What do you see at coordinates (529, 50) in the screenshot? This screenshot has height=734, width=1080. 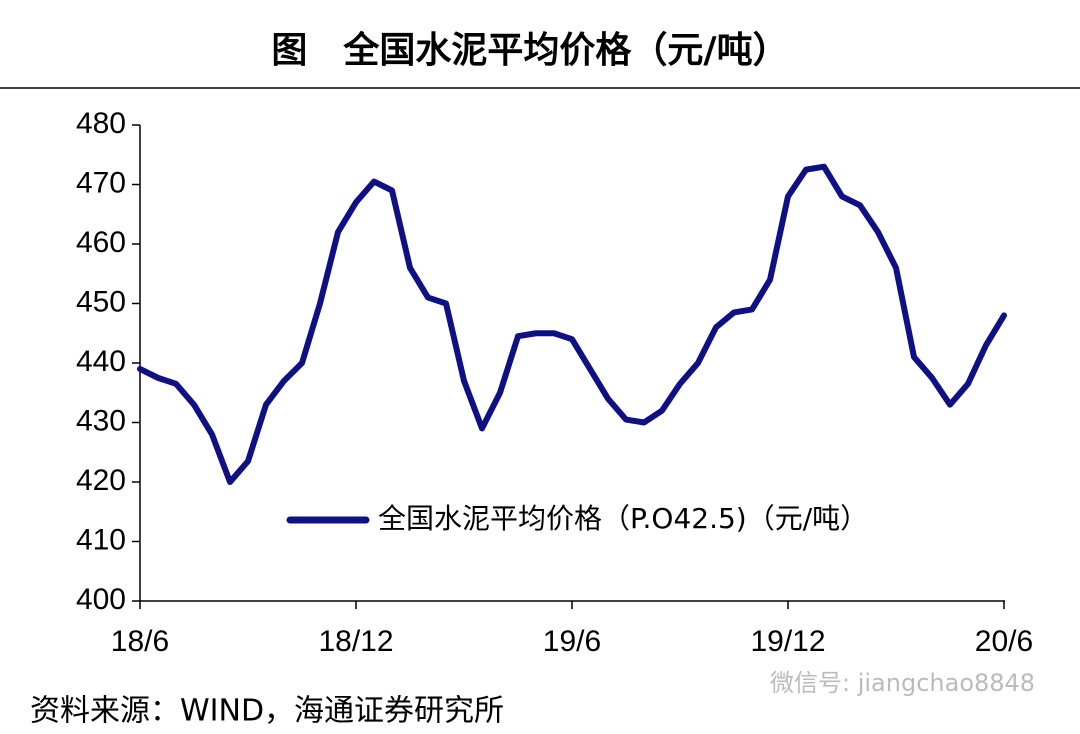 I see `chart-title: 图 全国水泥平均价格（元/吨）` at bounding box center [529, 50].